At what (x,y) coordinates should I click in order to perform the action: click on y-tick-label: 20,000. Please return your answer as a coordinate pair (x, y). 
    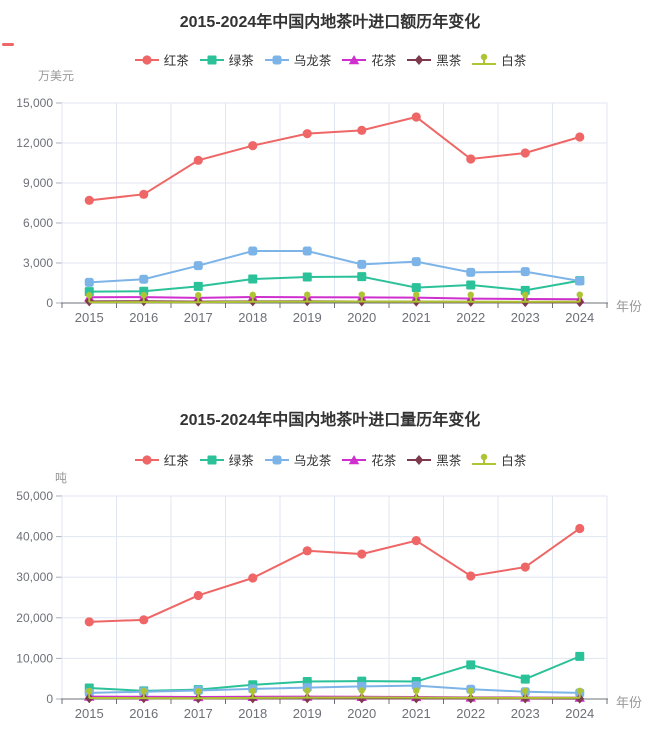
    Looking at the image, I should click on (34, 618).